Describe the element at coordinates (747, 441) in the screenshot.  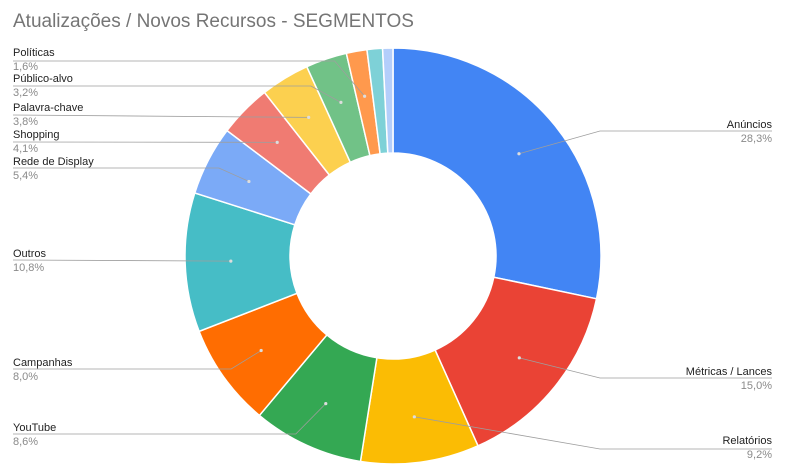
I see `label-relatorios: Relatórios` at that location.